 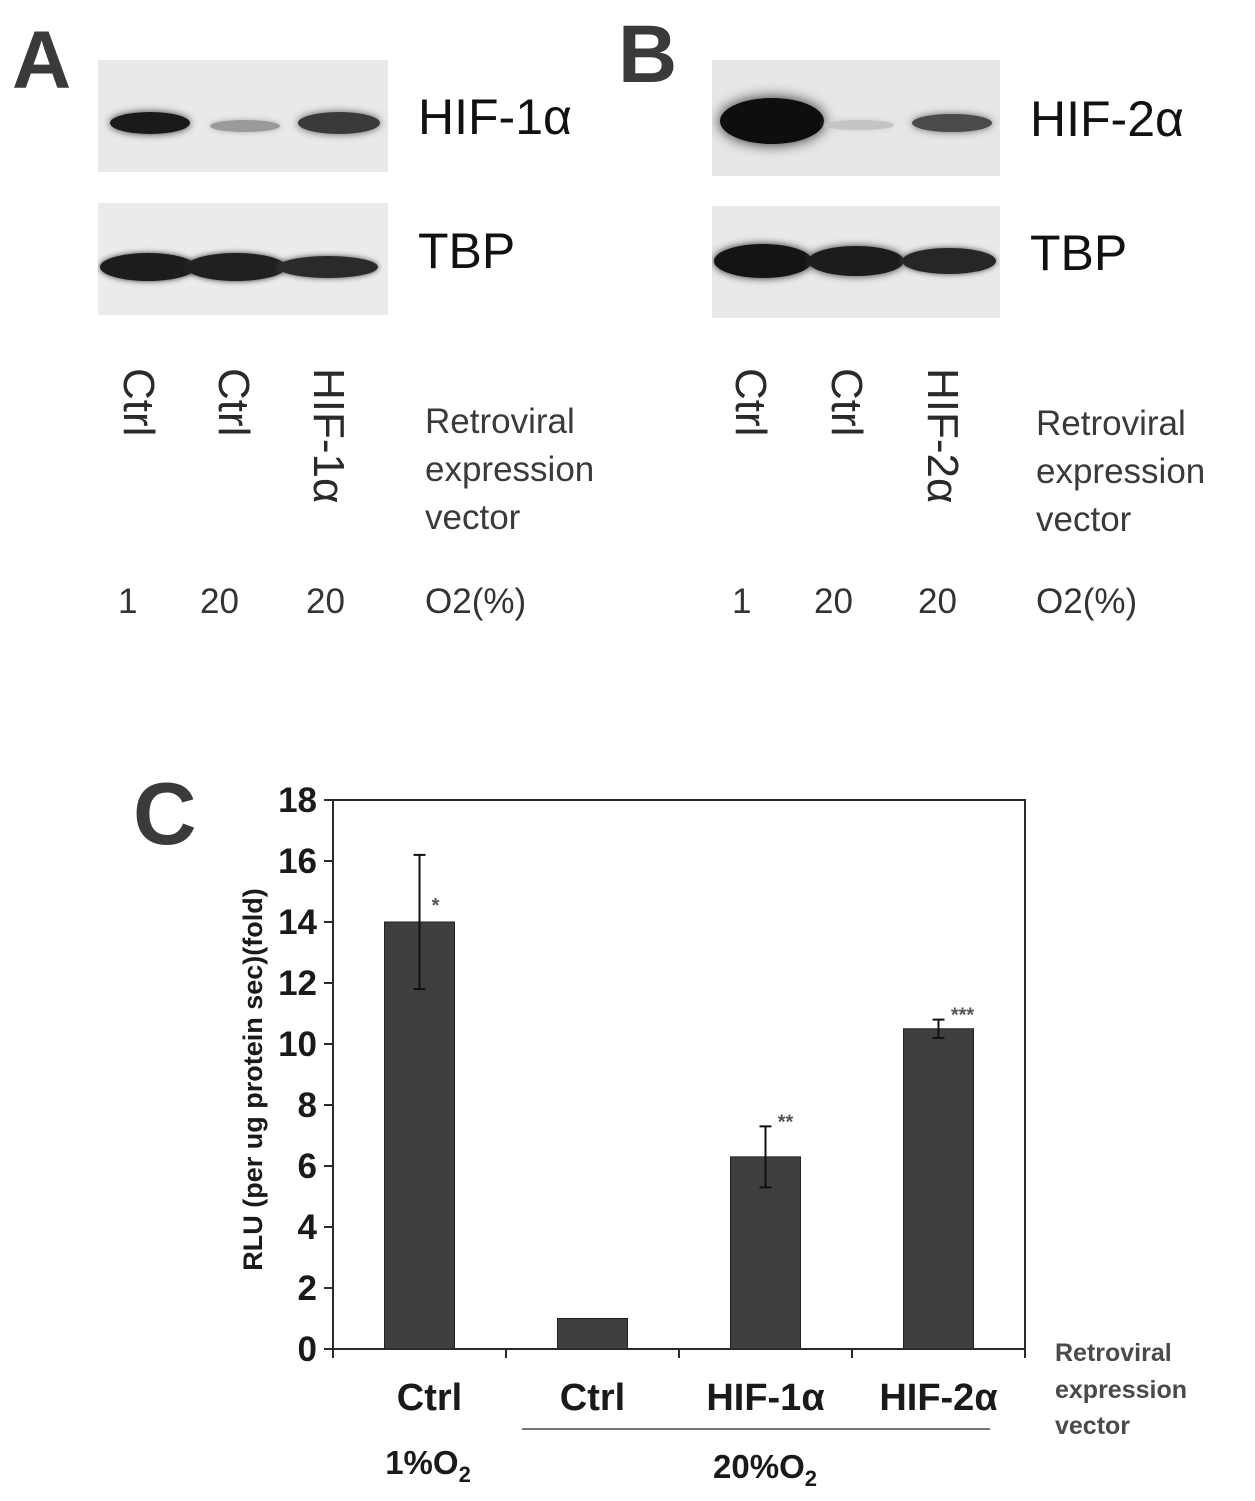 I want to click on category-label-3: HIF-2α, so click(x=938, y=1398).